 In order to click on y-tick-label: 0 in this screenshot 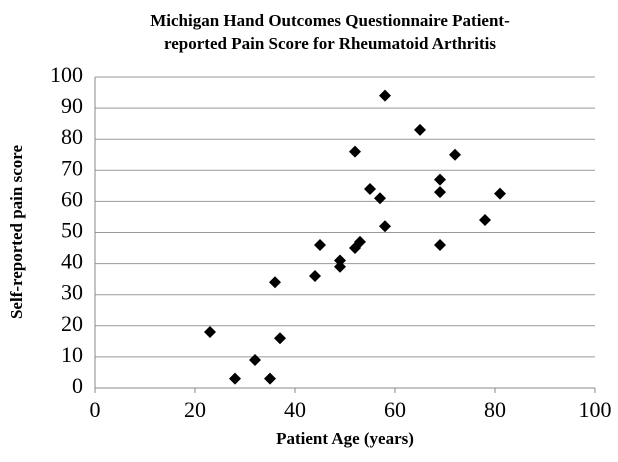, I will do `click(77, 385)`.